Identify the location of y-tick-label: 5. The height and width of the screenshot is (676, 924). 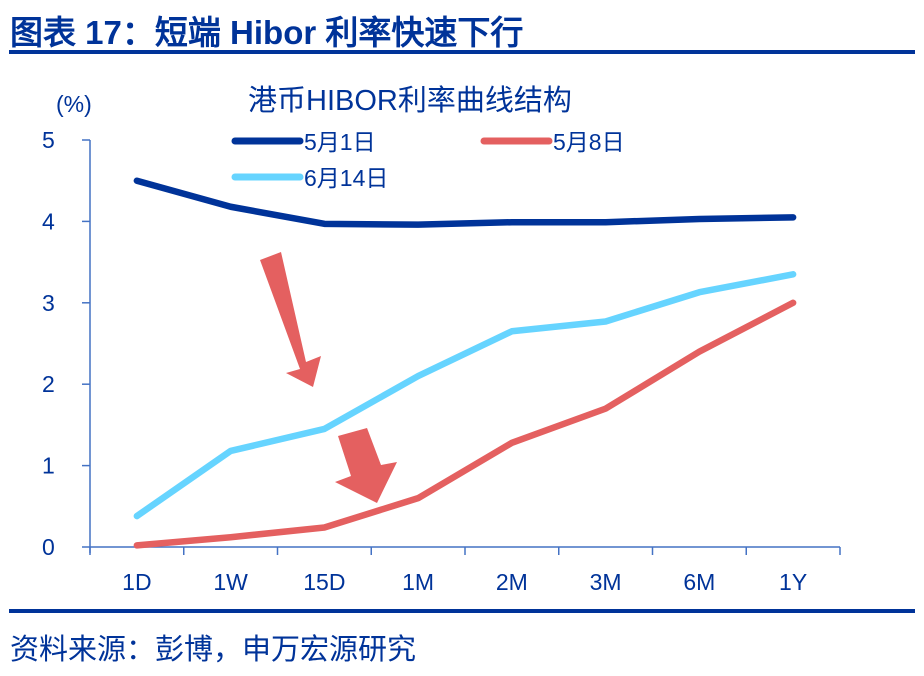
(48, 140).